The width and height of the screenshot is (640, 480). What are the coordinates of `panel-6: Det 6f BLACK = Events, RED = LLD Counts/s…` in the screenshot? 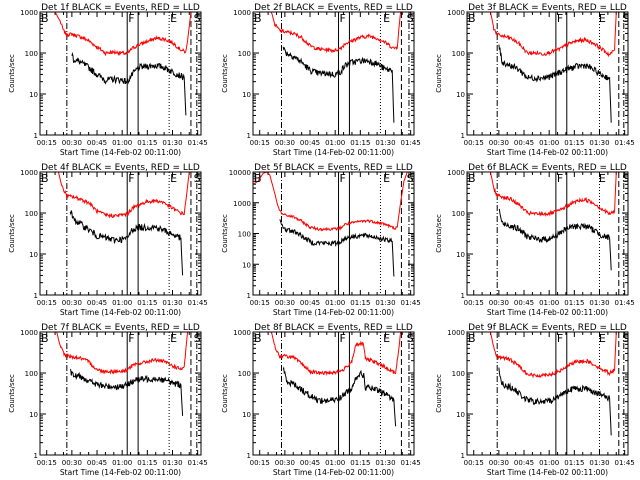 It's located at (535, 240).